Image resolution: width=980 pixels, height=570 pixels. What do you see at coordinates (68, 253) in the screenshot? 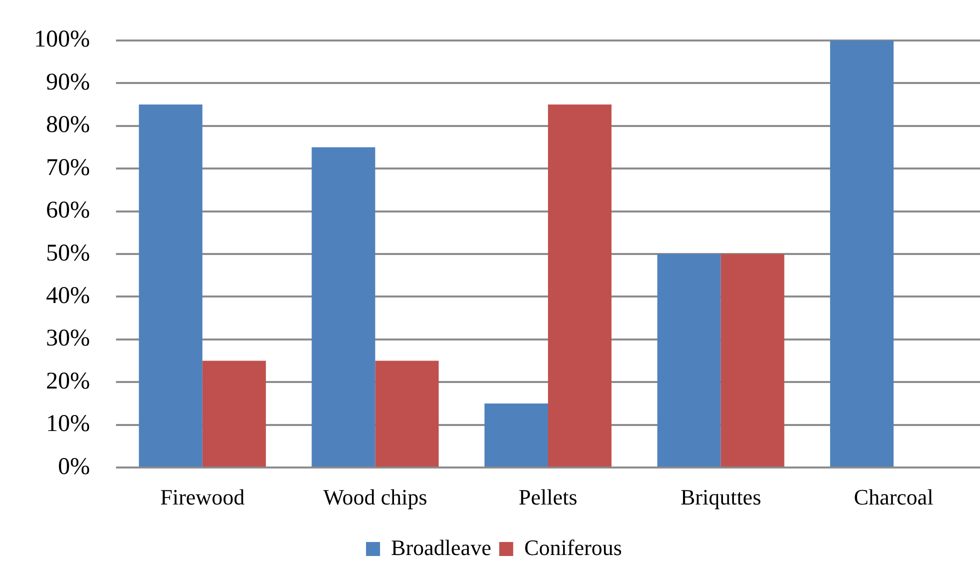
I see `y-tick-label: 50%` at bounding box center [68, 253].